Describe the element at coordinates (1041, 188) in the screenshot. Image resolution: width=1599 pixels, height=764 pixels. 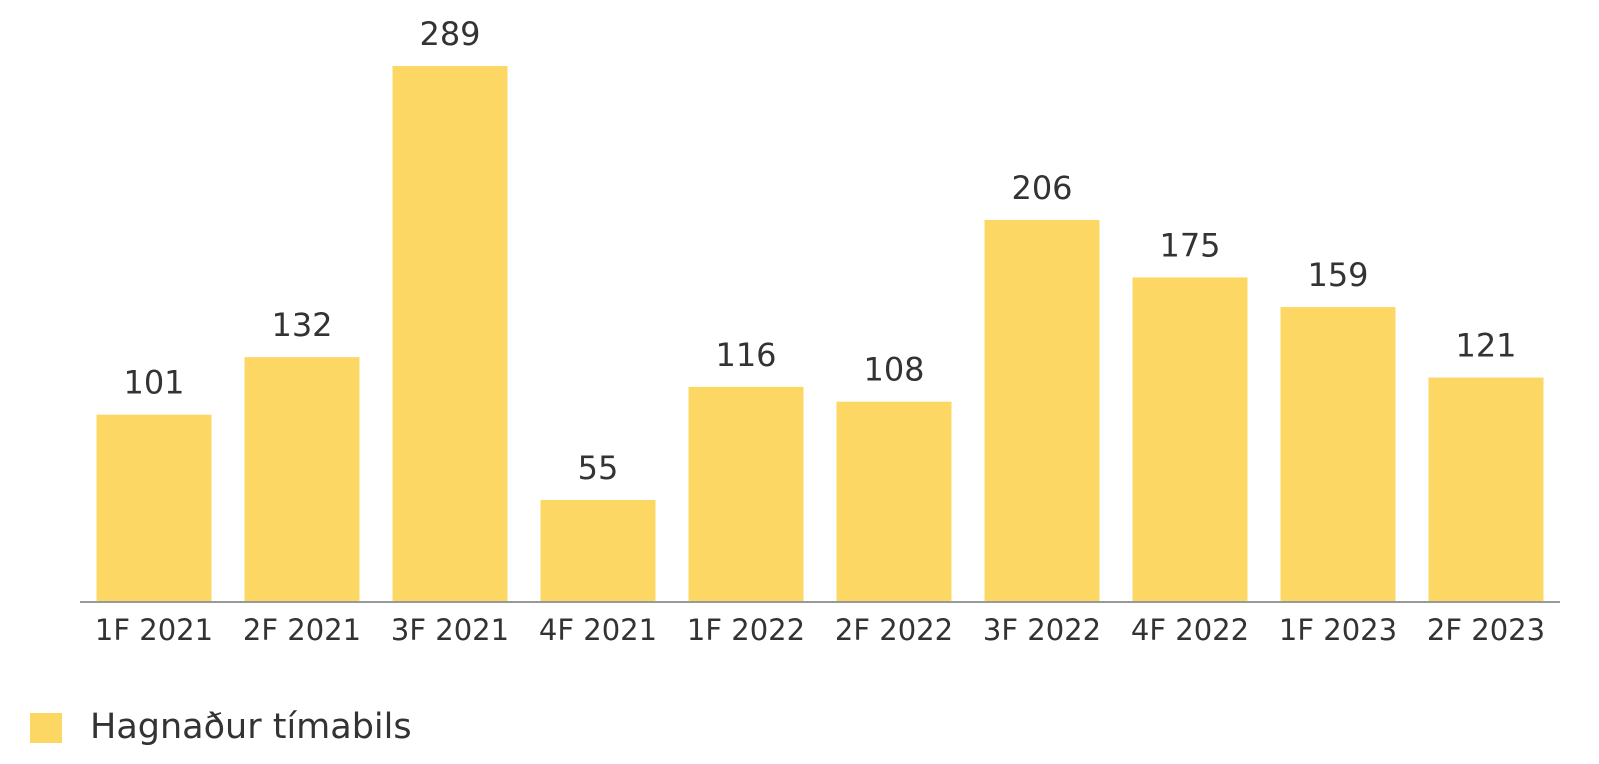
I see `value-label: 206` at that location.